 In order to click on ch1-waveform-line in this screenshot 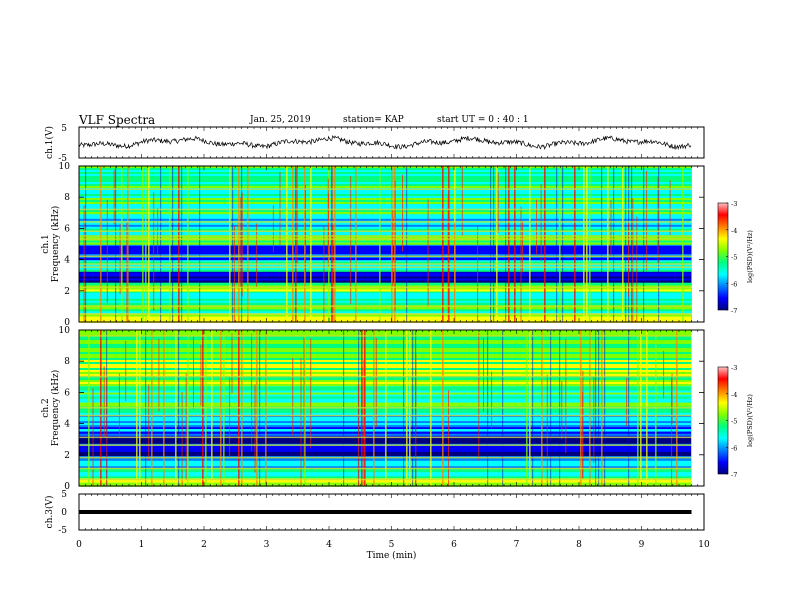, I will do `click(385, 143)`.